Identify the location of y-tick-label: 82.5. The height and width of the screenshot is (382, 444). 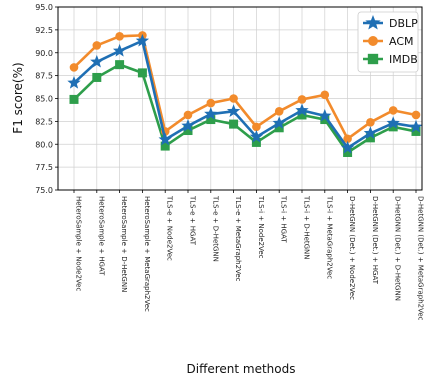
(44, 121).